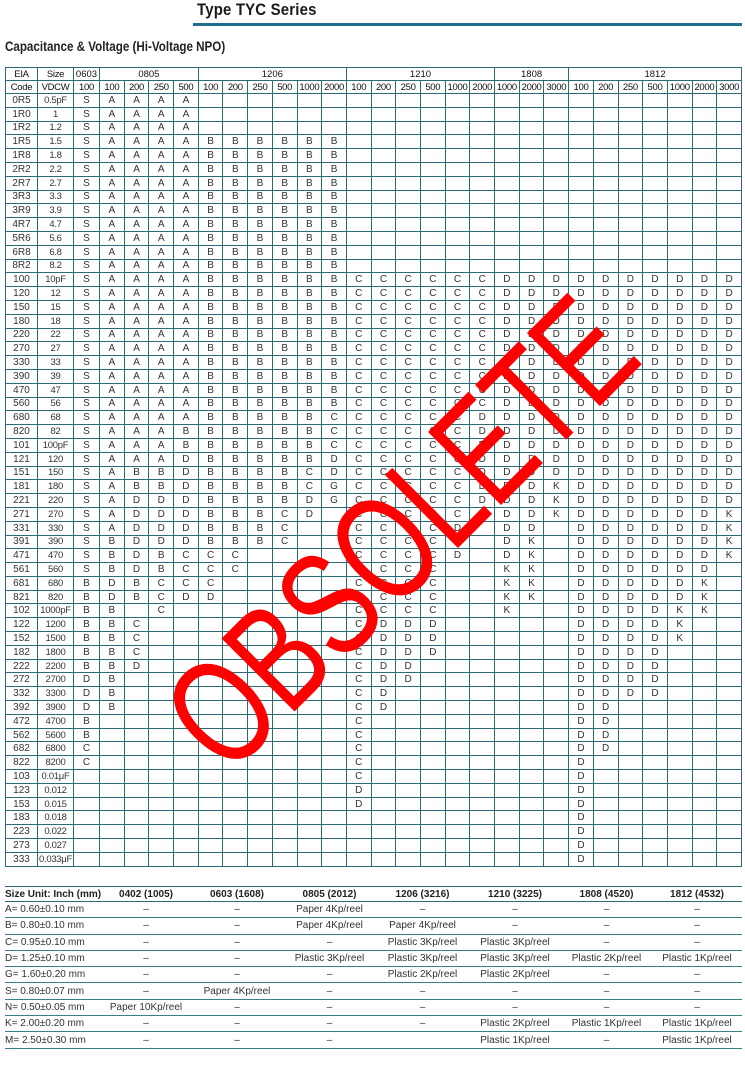  What do you see at coordinates (21, 832) in the screenshot?
I see `eia-code: 223` at bounding box center [21, 832].